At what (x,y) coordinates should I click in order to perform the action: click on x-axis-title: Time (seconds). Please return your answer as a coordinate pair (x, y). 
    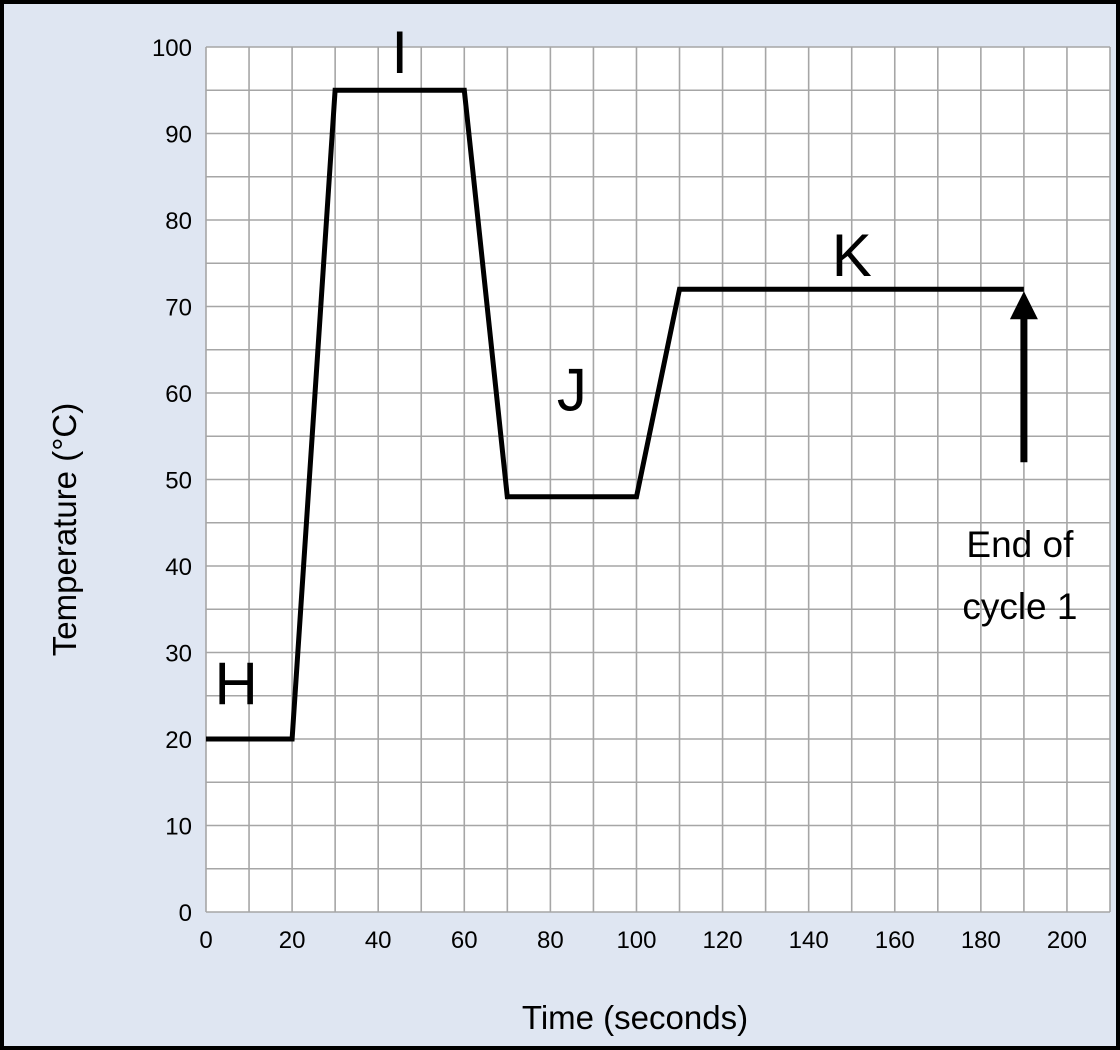
    Looking at the image, I should click on (635, 1017).